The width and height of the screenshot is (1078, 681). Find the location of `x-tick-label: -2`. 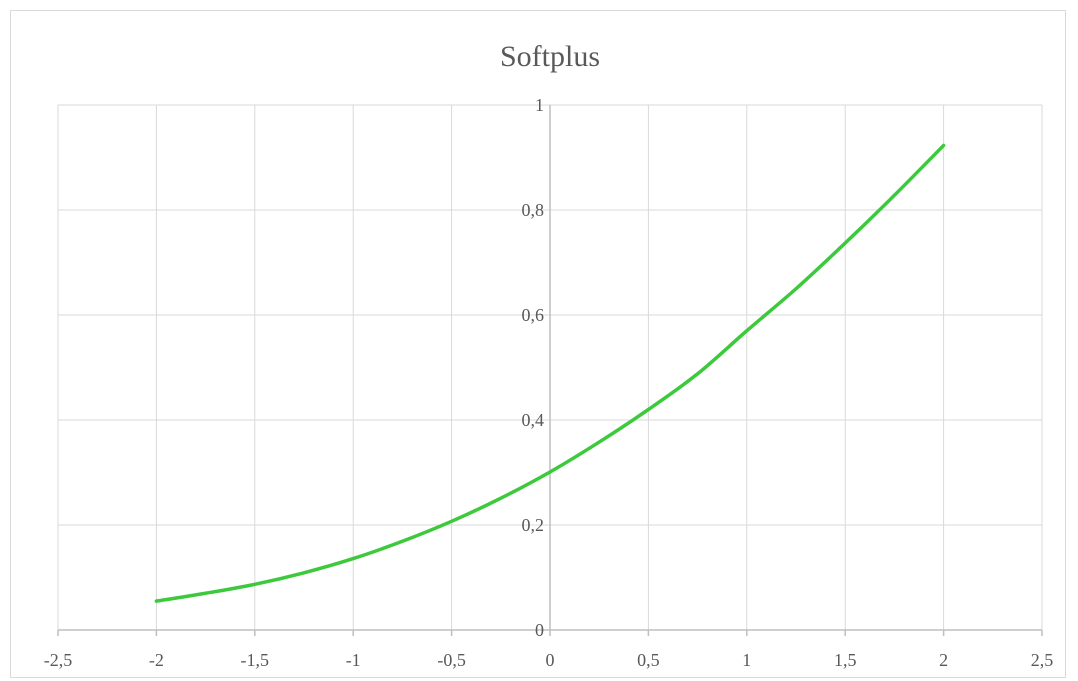

x-tick-label: -2 is located at coordinates (156, 660).